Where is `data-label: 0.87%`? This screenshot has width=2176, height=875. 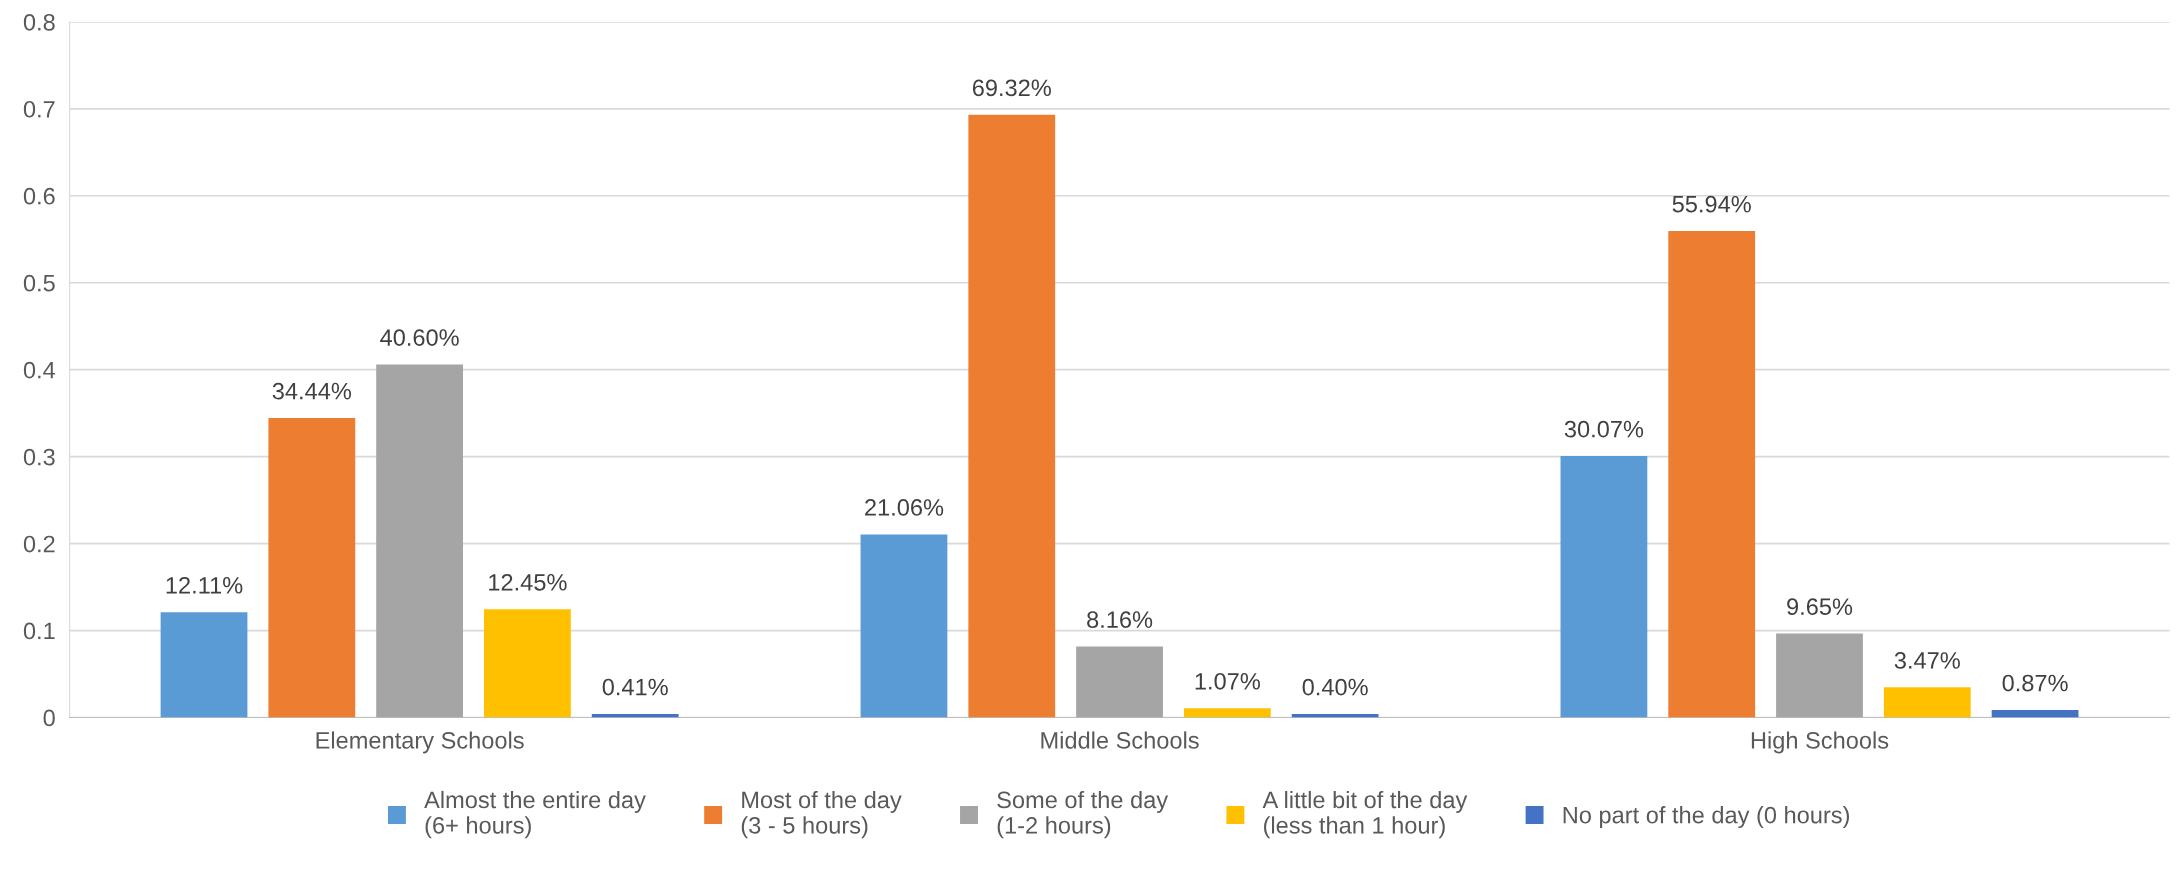 data-label: 0.87% is located at coordinates (2035, 683).